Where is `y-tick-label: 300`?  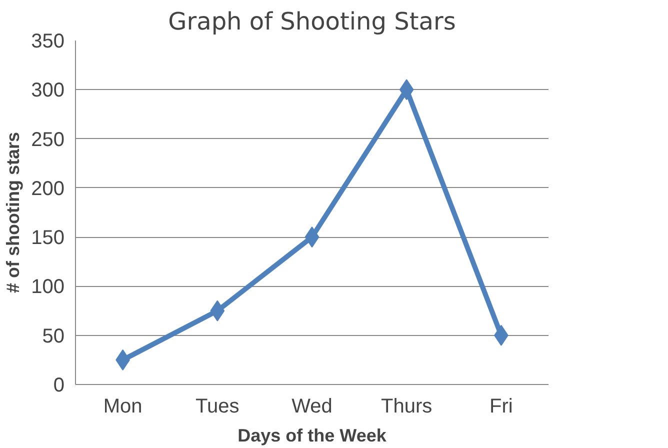
y-tick-label: 300 is located at coordinates (48, 91).